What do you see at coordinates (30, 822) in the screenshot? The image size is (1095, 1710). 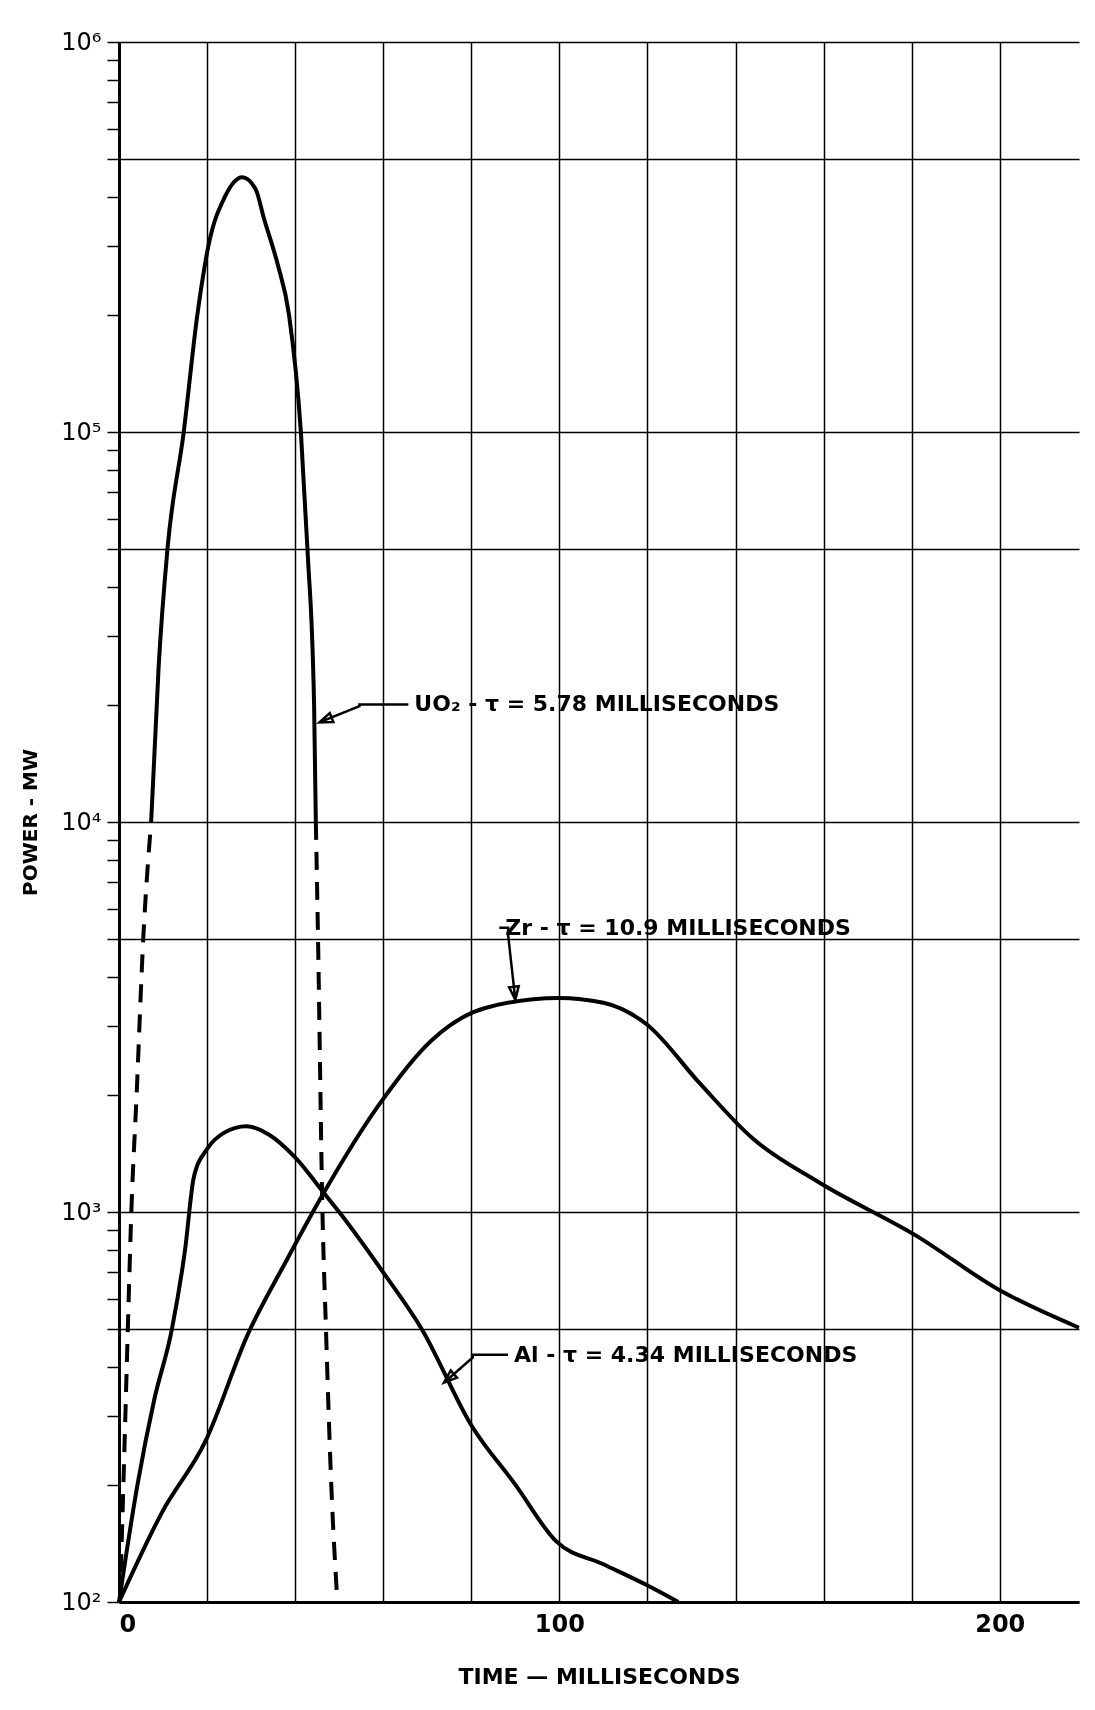 I see `y-axis-title: POWER - MW` at bounding box center [30, 822].